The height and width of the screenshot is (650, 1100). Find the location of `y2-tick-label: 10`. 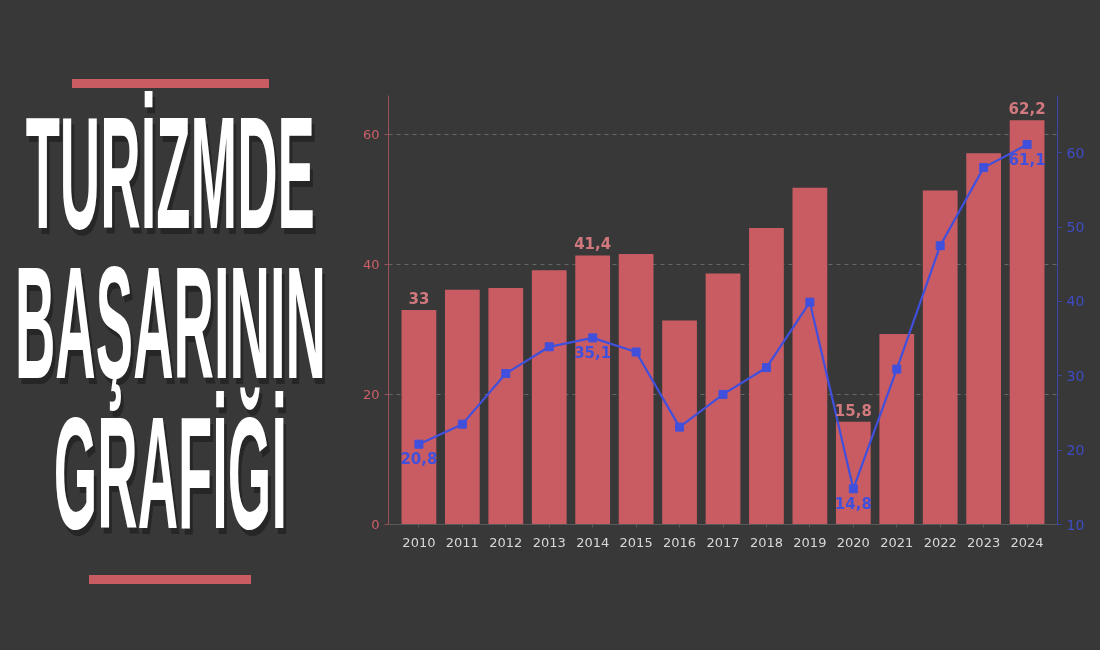

y2-tick-label: 10 is located at coordinates (1075, 524).